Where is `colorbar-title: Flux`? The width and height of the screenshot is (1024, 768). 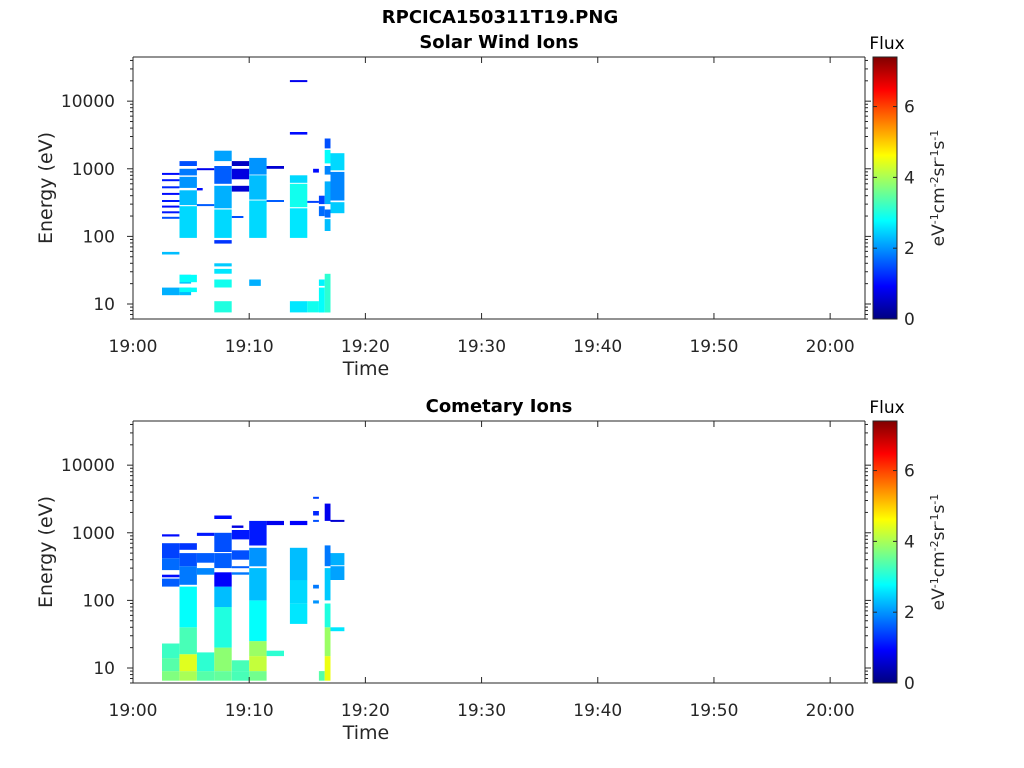 colorbar-title: Flux is located at coordinates (886, 44).